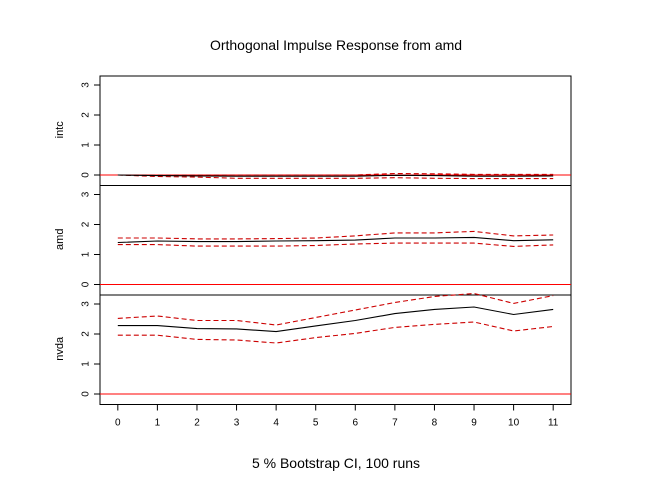 This screenshot has height=480, width=672. I want to click on panel-label-nvda: nvda, so click(60, 348).